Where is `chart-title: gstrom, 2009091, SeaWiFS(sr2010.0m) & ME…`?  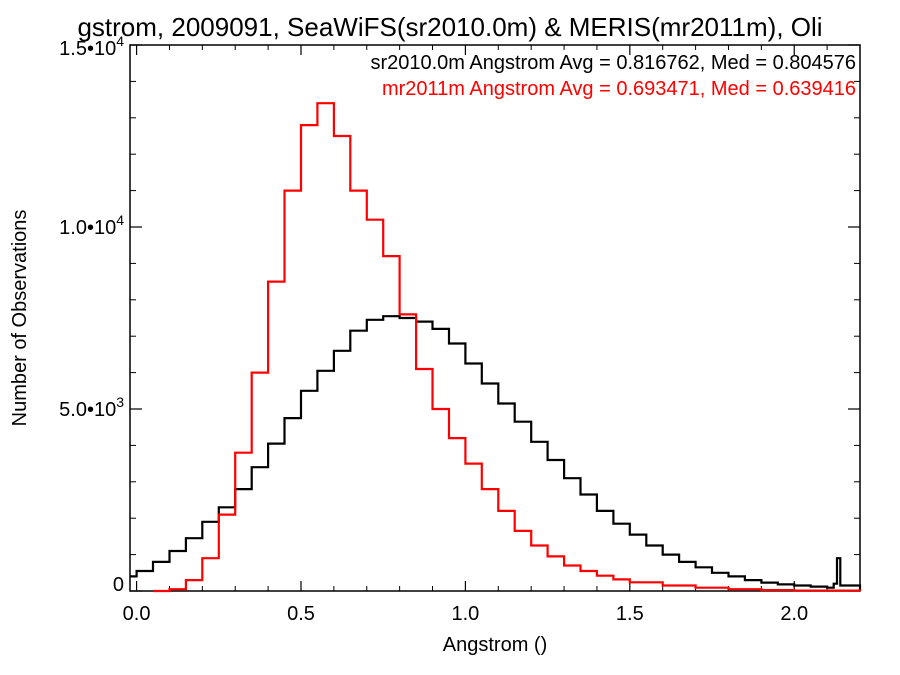 chart-title: gstrom, 2009091, SeaWiFS(sr2010.0m) & ME… is located at coordinates (449, 27).